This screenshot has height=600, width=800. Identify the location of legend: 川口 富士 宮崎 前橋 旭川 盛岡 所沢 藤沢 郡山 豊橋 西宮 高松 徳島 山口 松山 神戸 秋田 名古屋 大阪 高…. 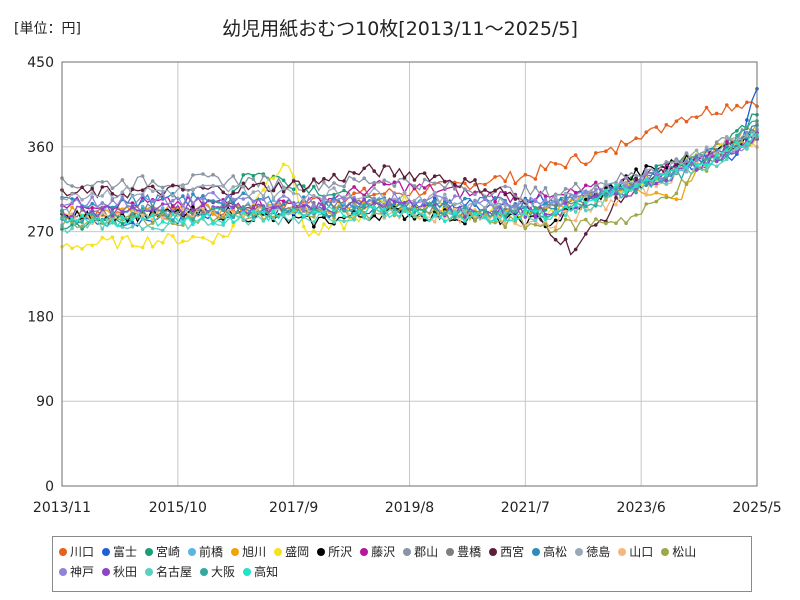
(402, 564).